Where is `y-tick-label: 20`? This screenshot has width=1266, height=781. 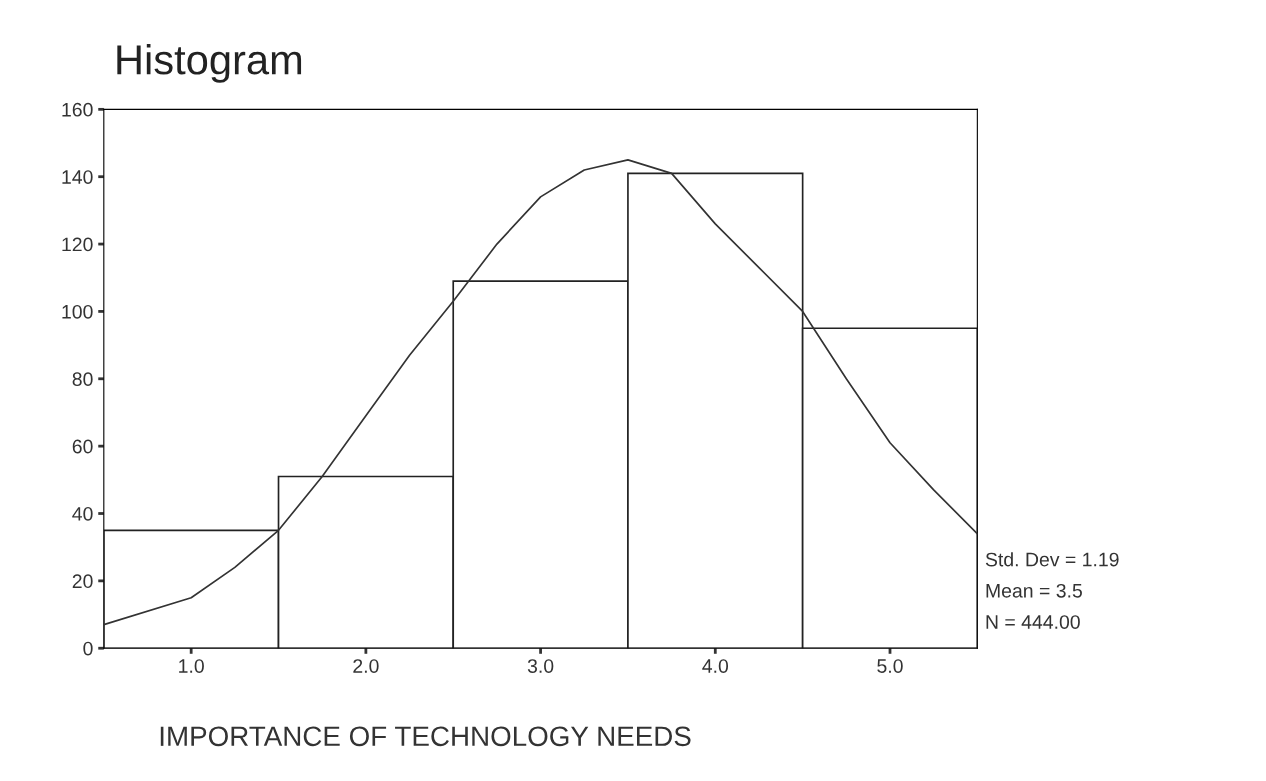 y-tick-label: 20 is located at coordinates (82, 581).